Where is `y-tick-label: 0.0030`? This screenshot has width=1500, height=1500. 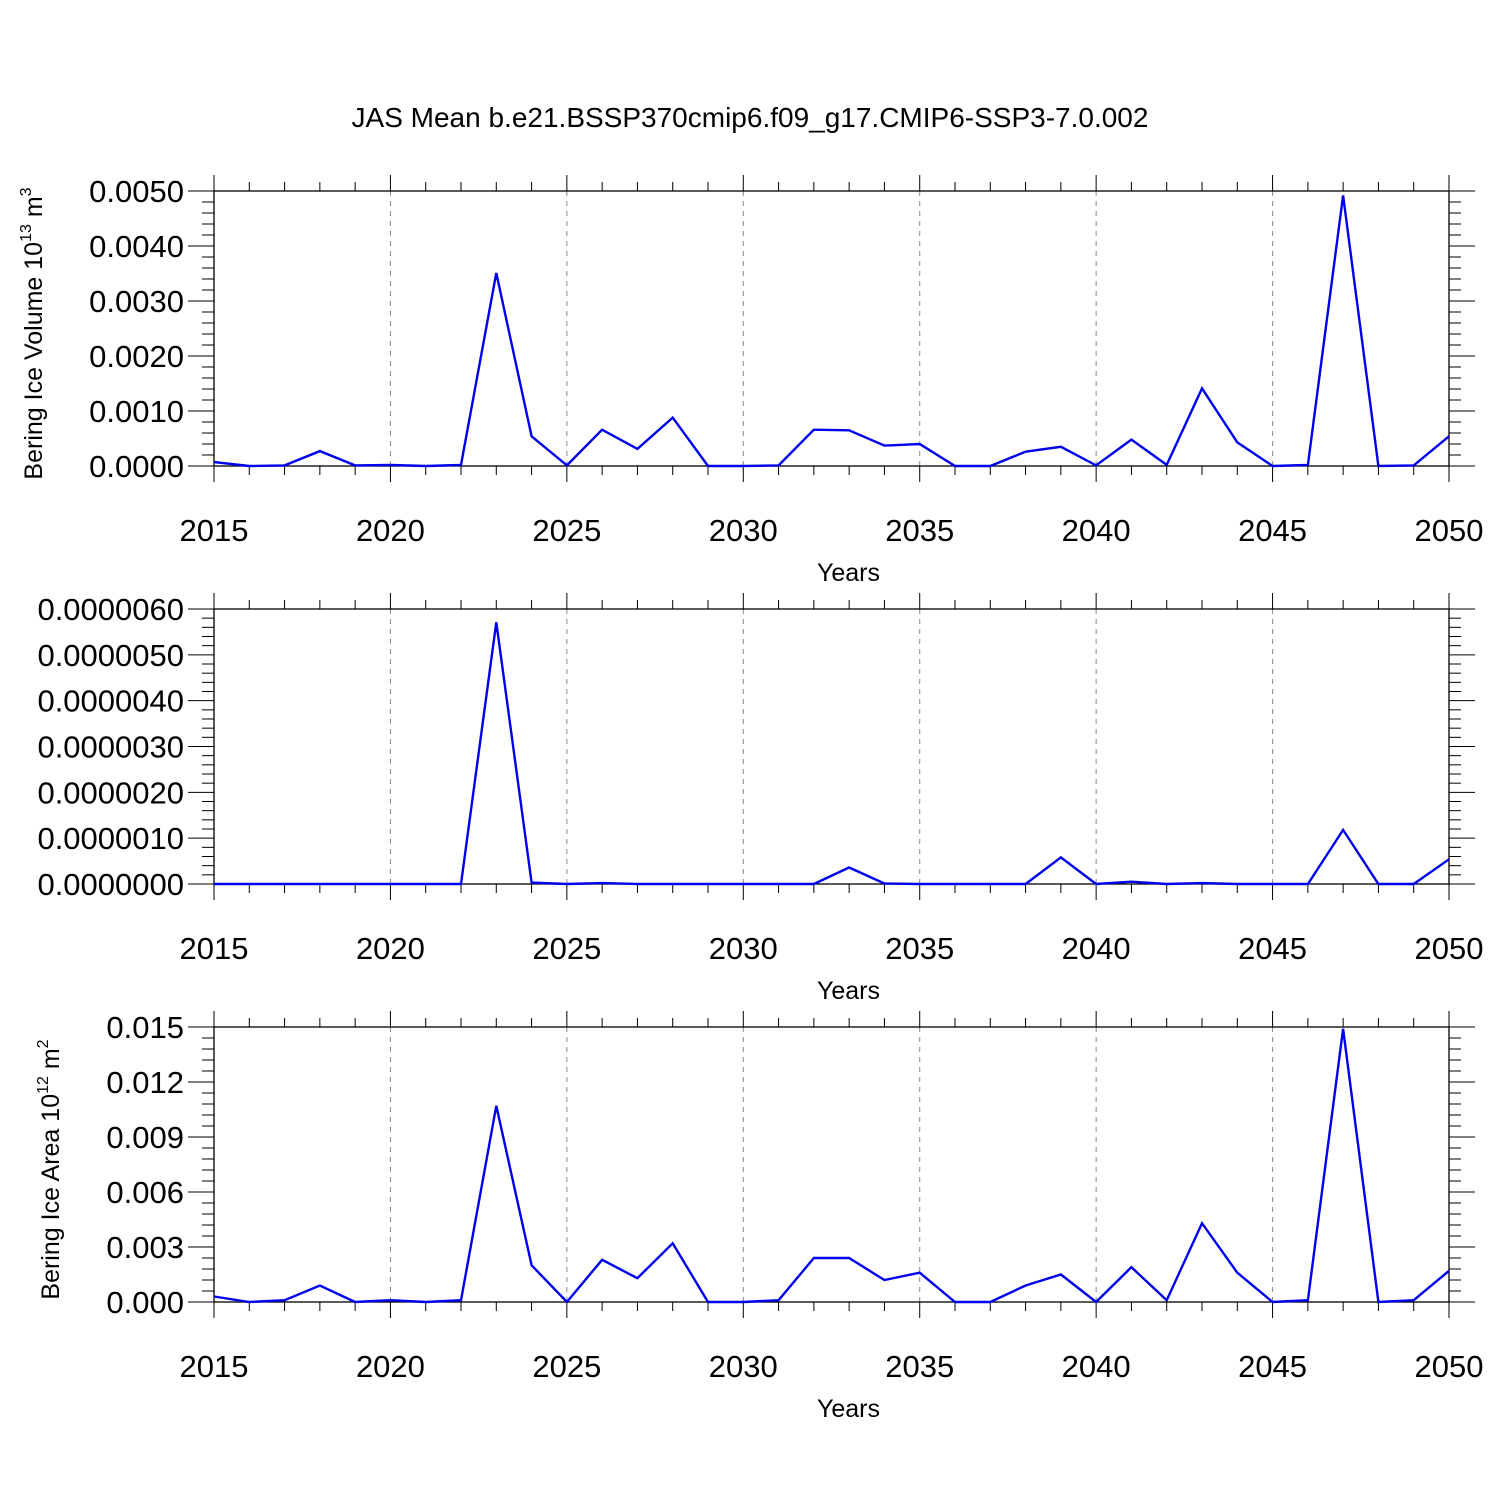 y-tick-label: 0.0030 is located at coordinates (136, 301).